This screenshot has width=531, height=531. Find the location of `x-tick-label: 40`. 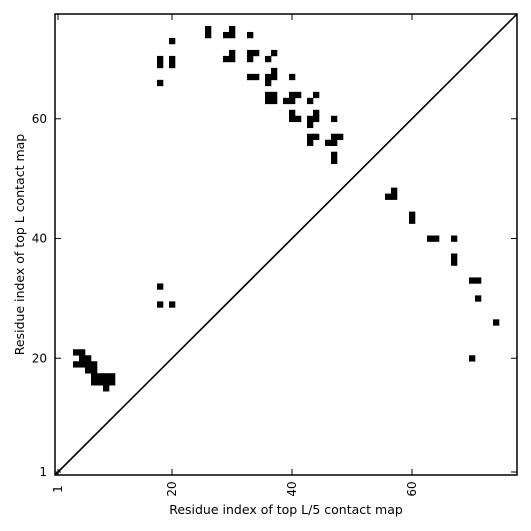

x-tick-label: 40 is located at coordinates (292, 488).